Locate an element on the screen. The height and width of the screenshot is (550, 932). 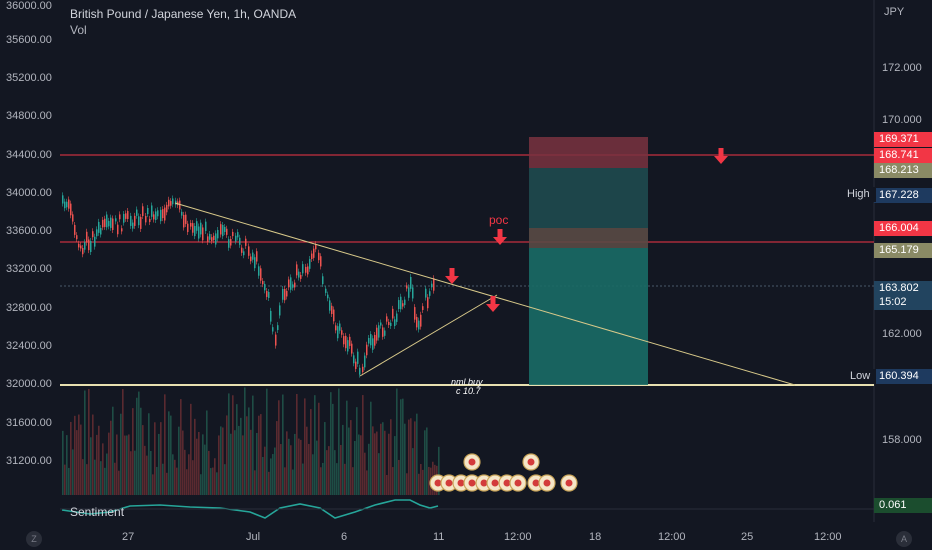
auto-scale-button: A is located at coordinates (904, 539).